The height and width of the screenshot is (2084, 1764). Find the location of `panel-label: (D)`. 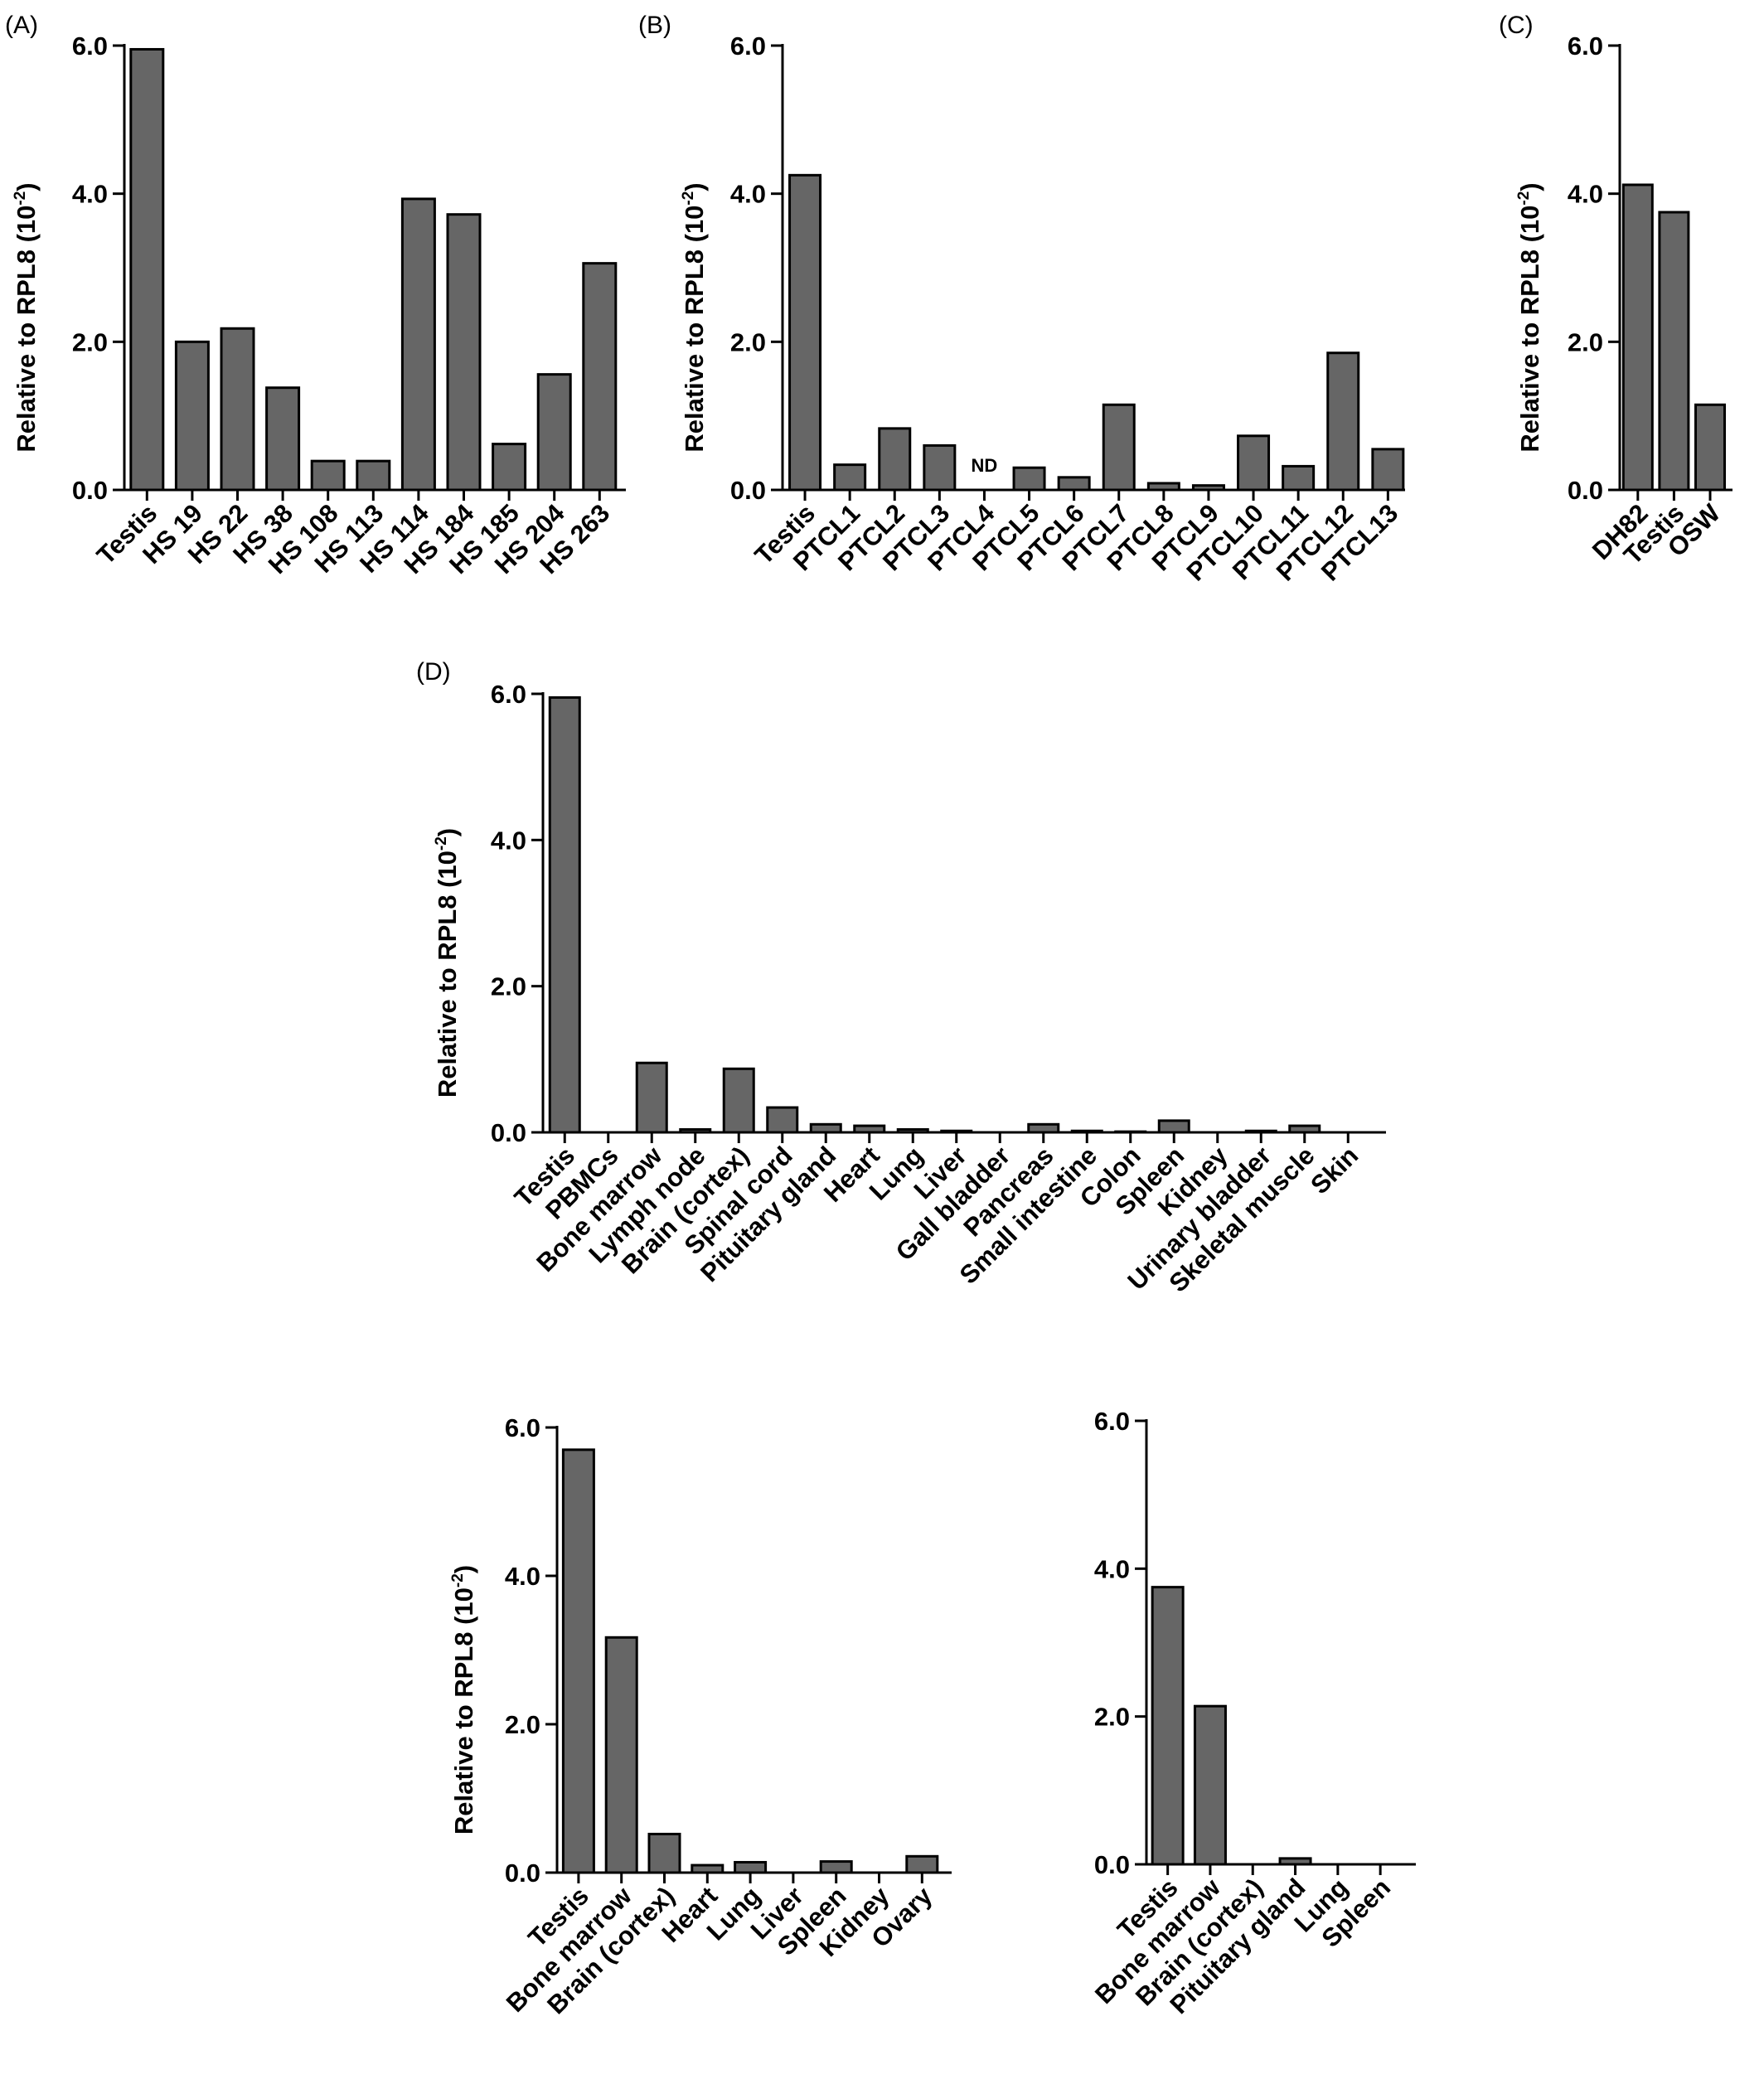

panel-label: (D) is located at coordinates (433, 672).